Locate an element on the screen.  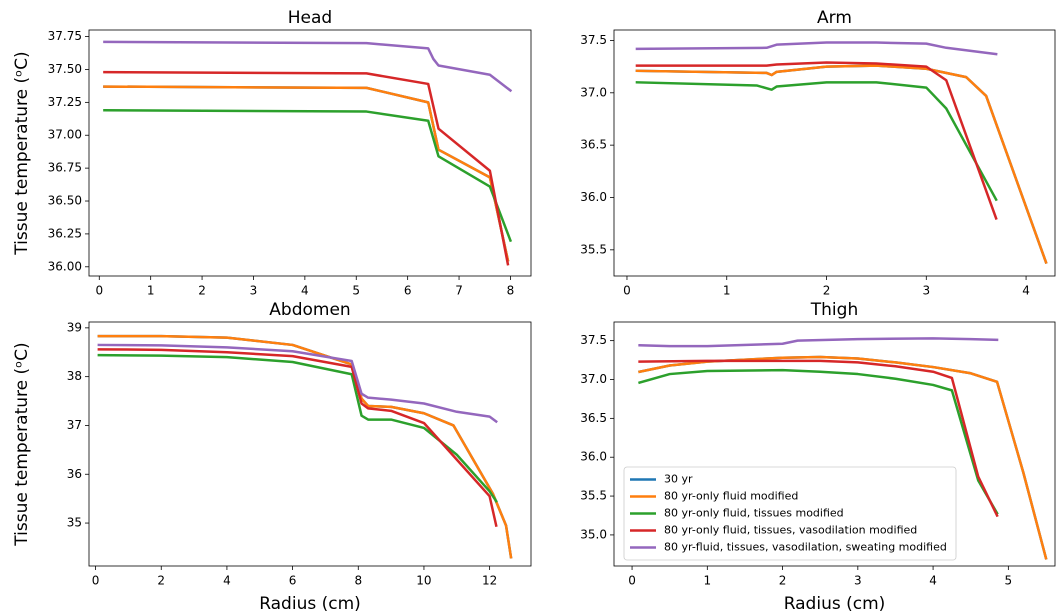
legend-box is located at coordinates (790, 513).